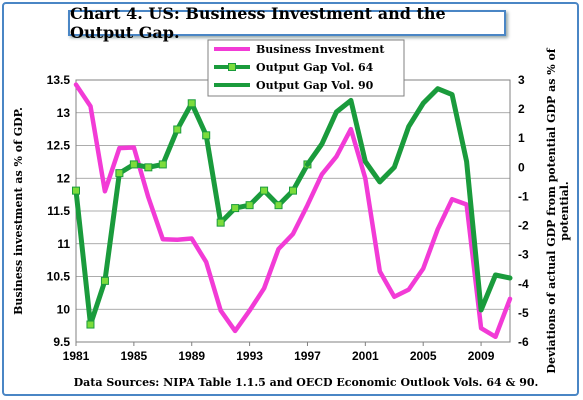  What do you see at coordinates (523, 226) in the screenshot?
I see `y2-tick-label: -2` at bounding box center [523, 226].